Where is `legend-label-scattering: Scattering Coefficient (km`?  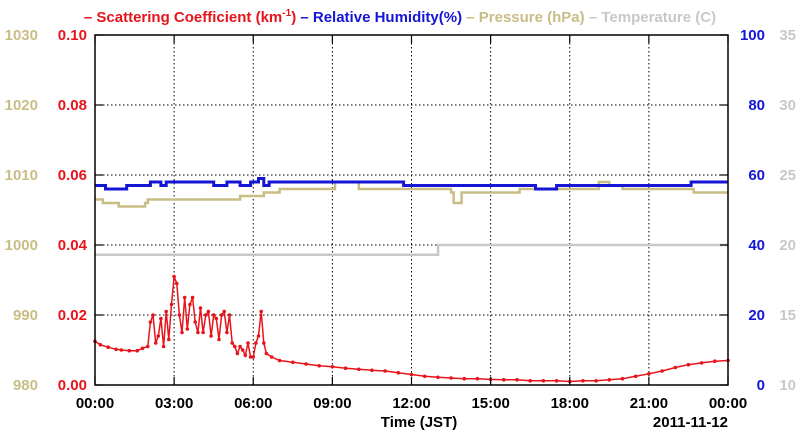
legend-label-scattering: Scattering Coefficient (km is located at coordinates (189, 17).